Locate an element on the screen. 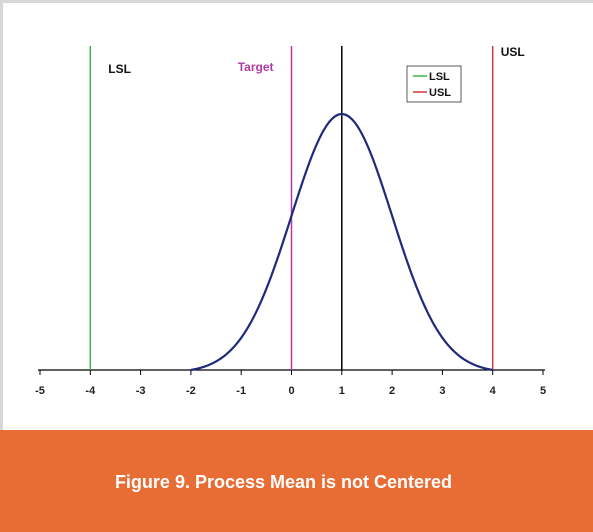 This screenshot has width=593, height=532. target-label: Target is located at coordinates (256, 67).